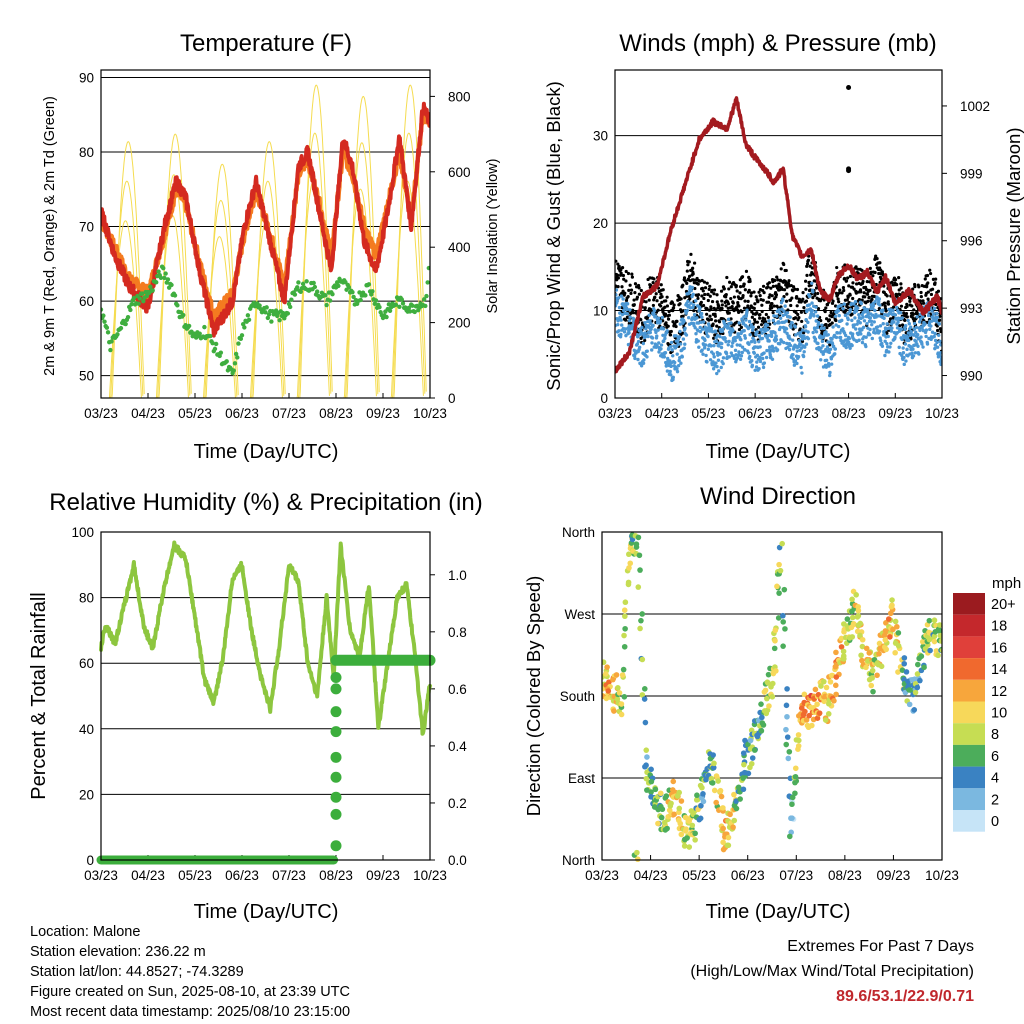 This screenshot has width=1024, height=1024. Describe the element at coordinates (778, 496) in the screenshot. I see `direction-title: Wind Direction` at that location.